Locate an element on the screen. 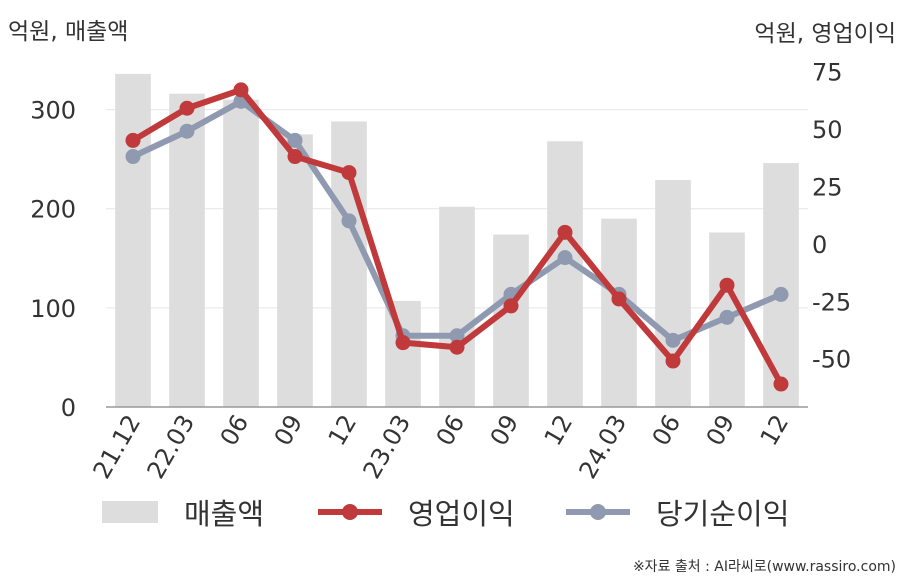 Image resolution: width=908 pixels, height=580 pixels. left-axis-unit: 억원, 매출액 is located at coordinates (68, 32).